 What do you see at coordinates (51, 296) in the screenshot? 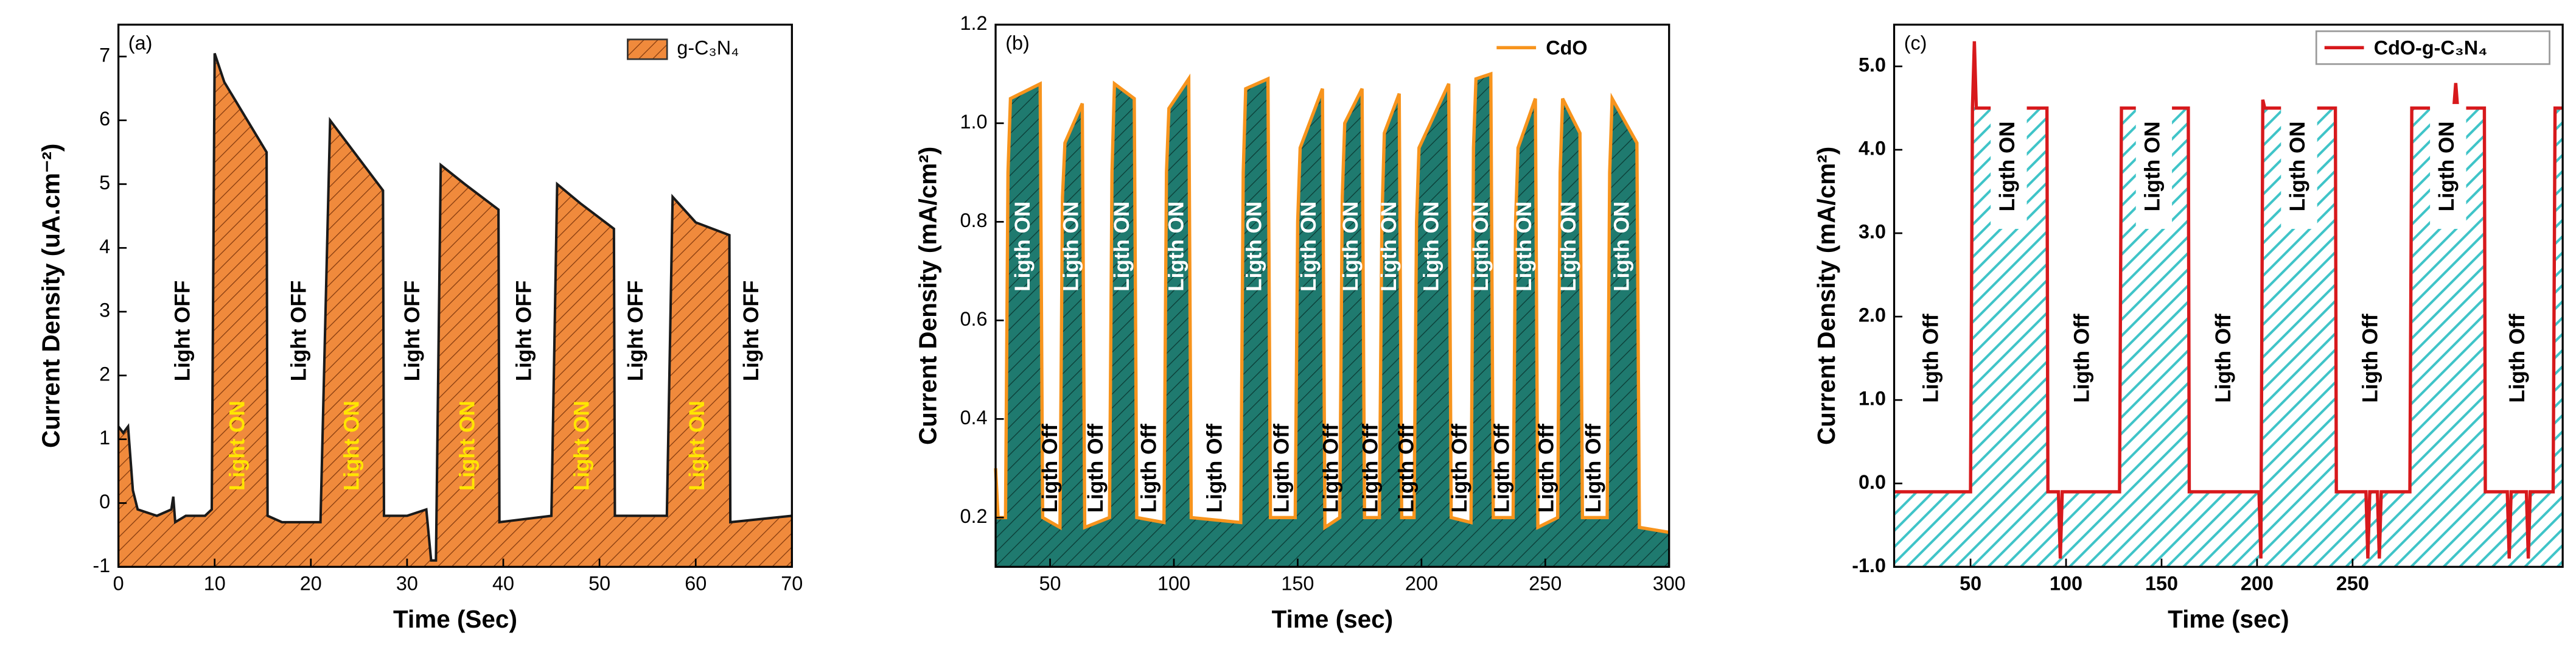
I see `y-axis-label: Current Density (uA.cm⁻²)` at bounding box center [51, 296].